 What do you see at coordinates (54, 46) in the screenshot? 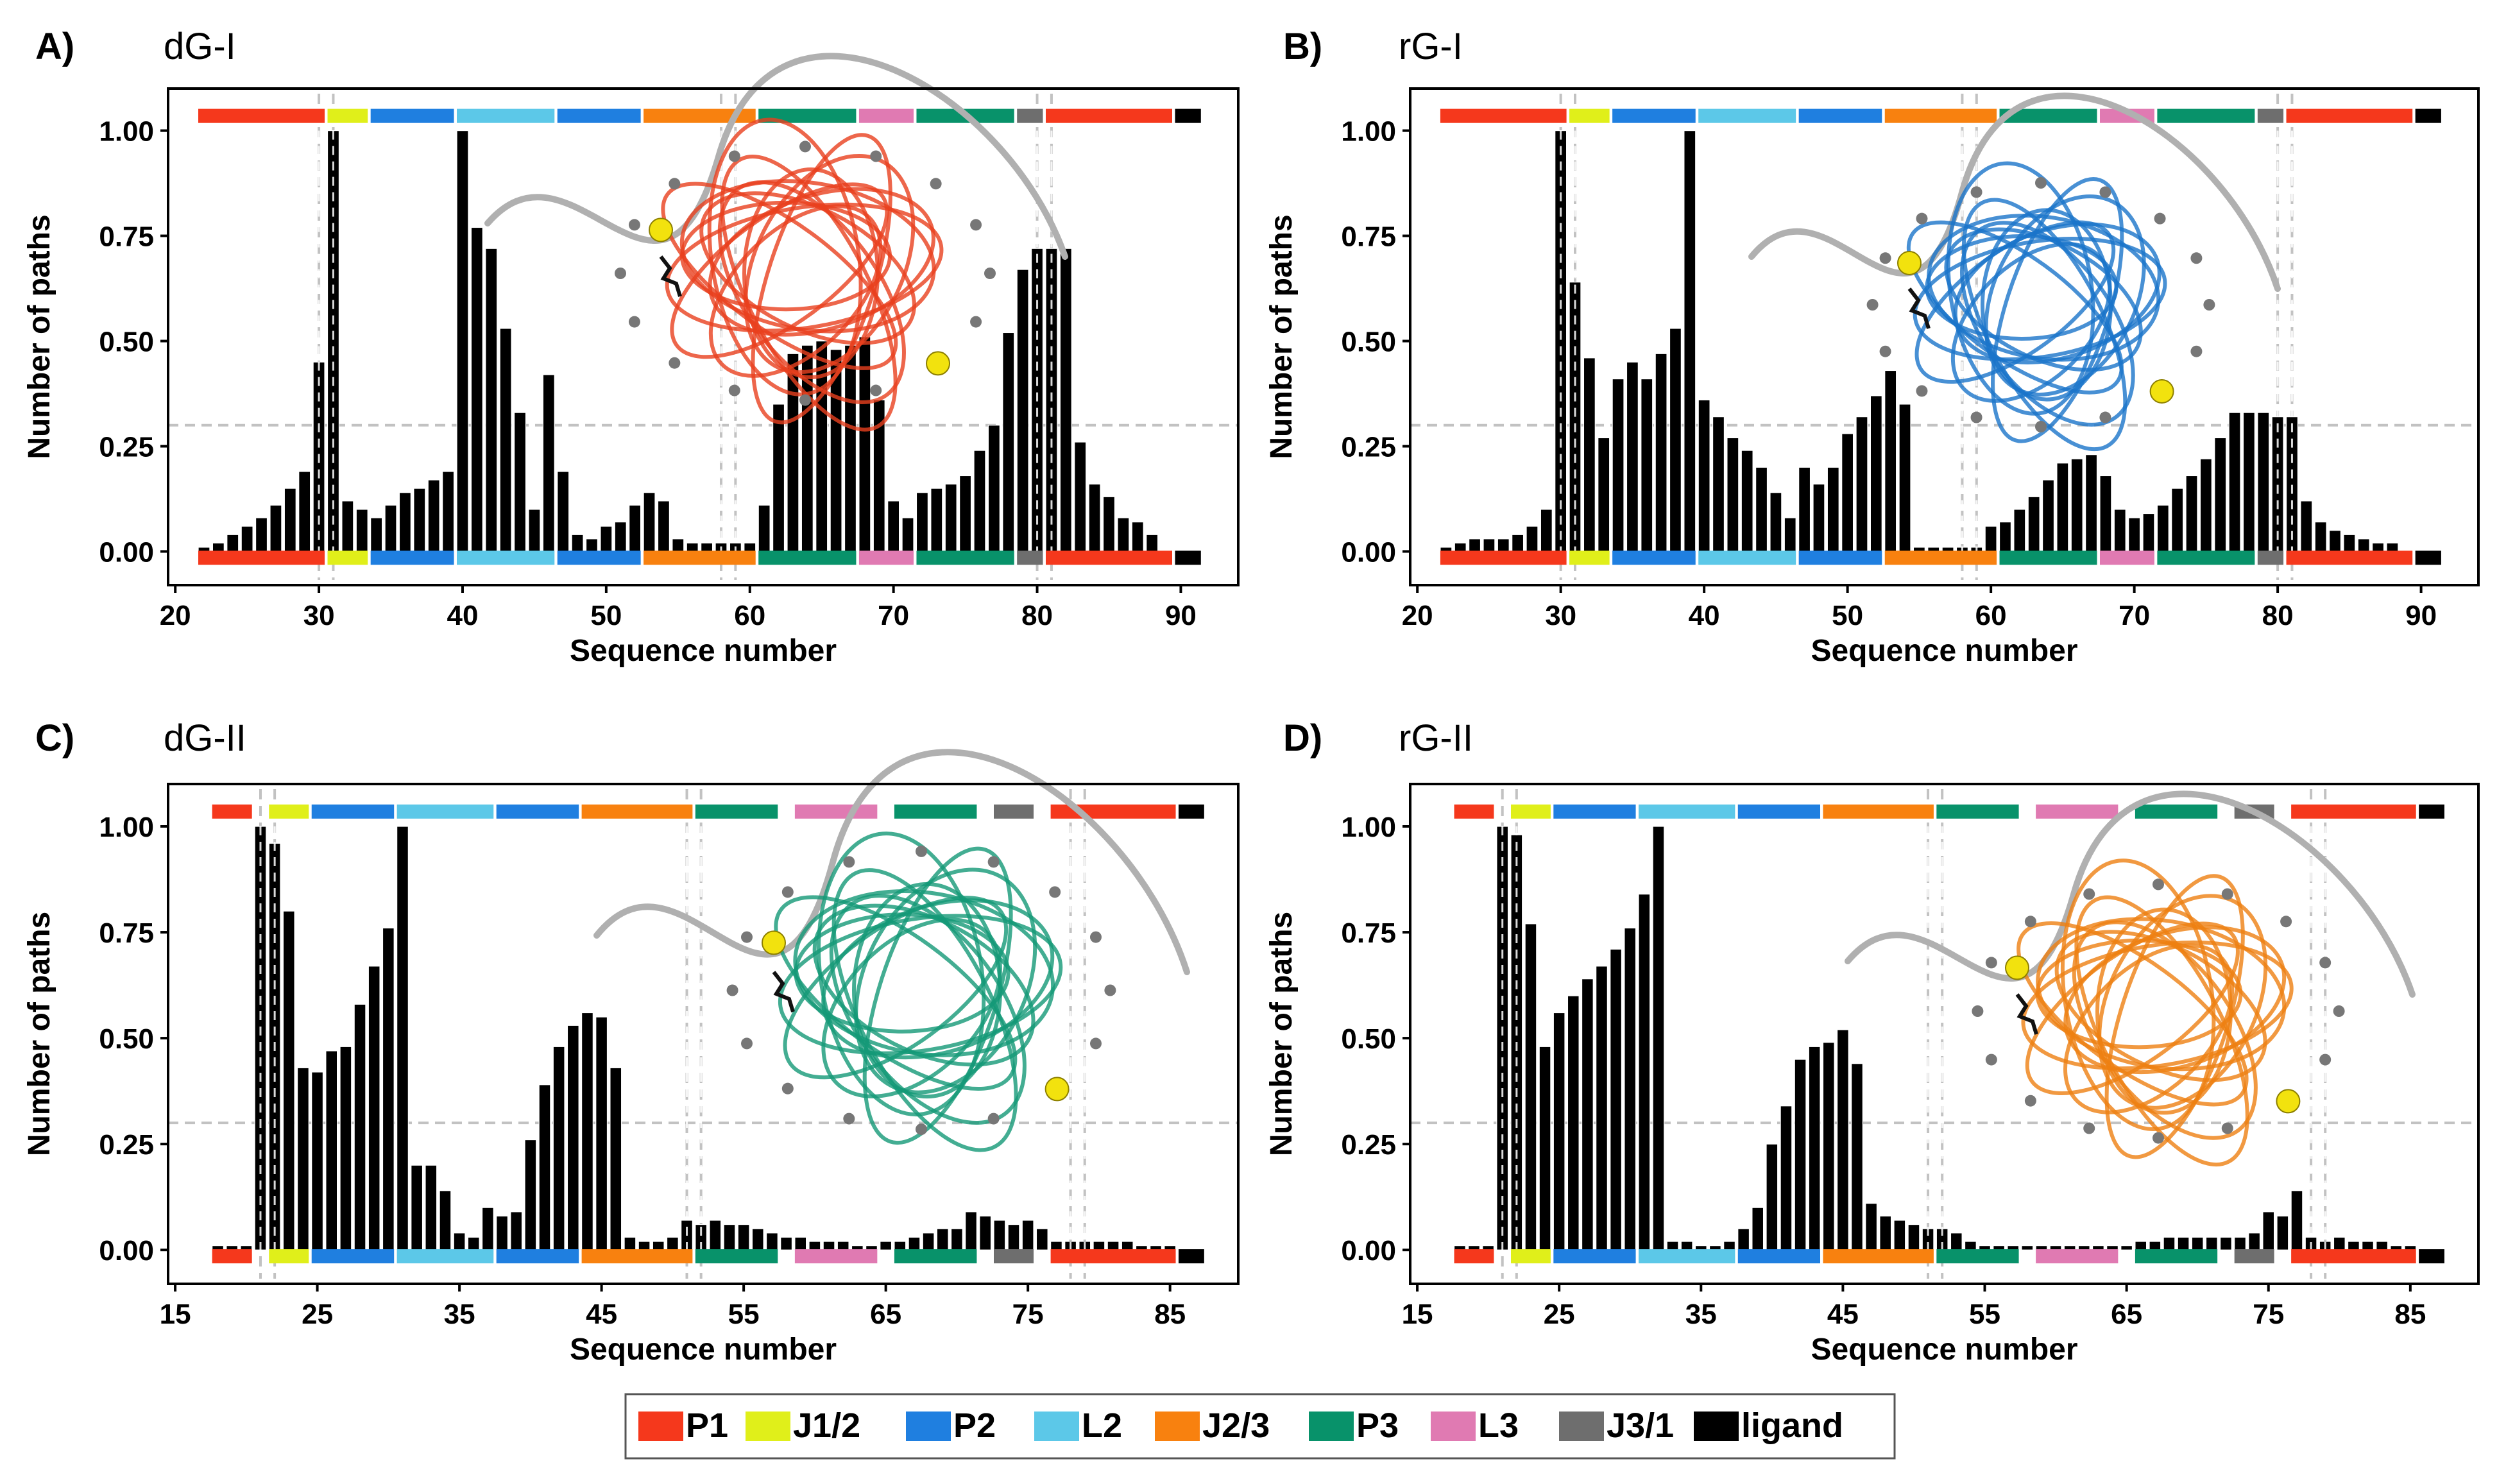
I see `panel-label: A)` at bounding box center [54, 46].